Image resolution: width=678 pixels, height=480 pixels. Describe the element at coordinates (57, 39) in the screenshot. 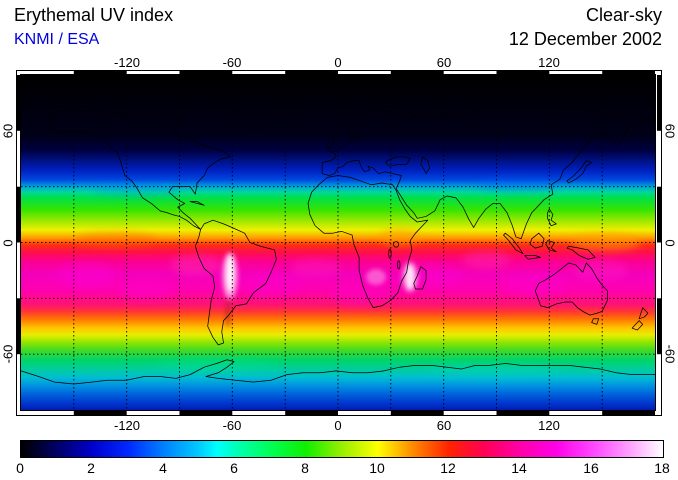

I see `source-label: KNMI / ESA` at that location.